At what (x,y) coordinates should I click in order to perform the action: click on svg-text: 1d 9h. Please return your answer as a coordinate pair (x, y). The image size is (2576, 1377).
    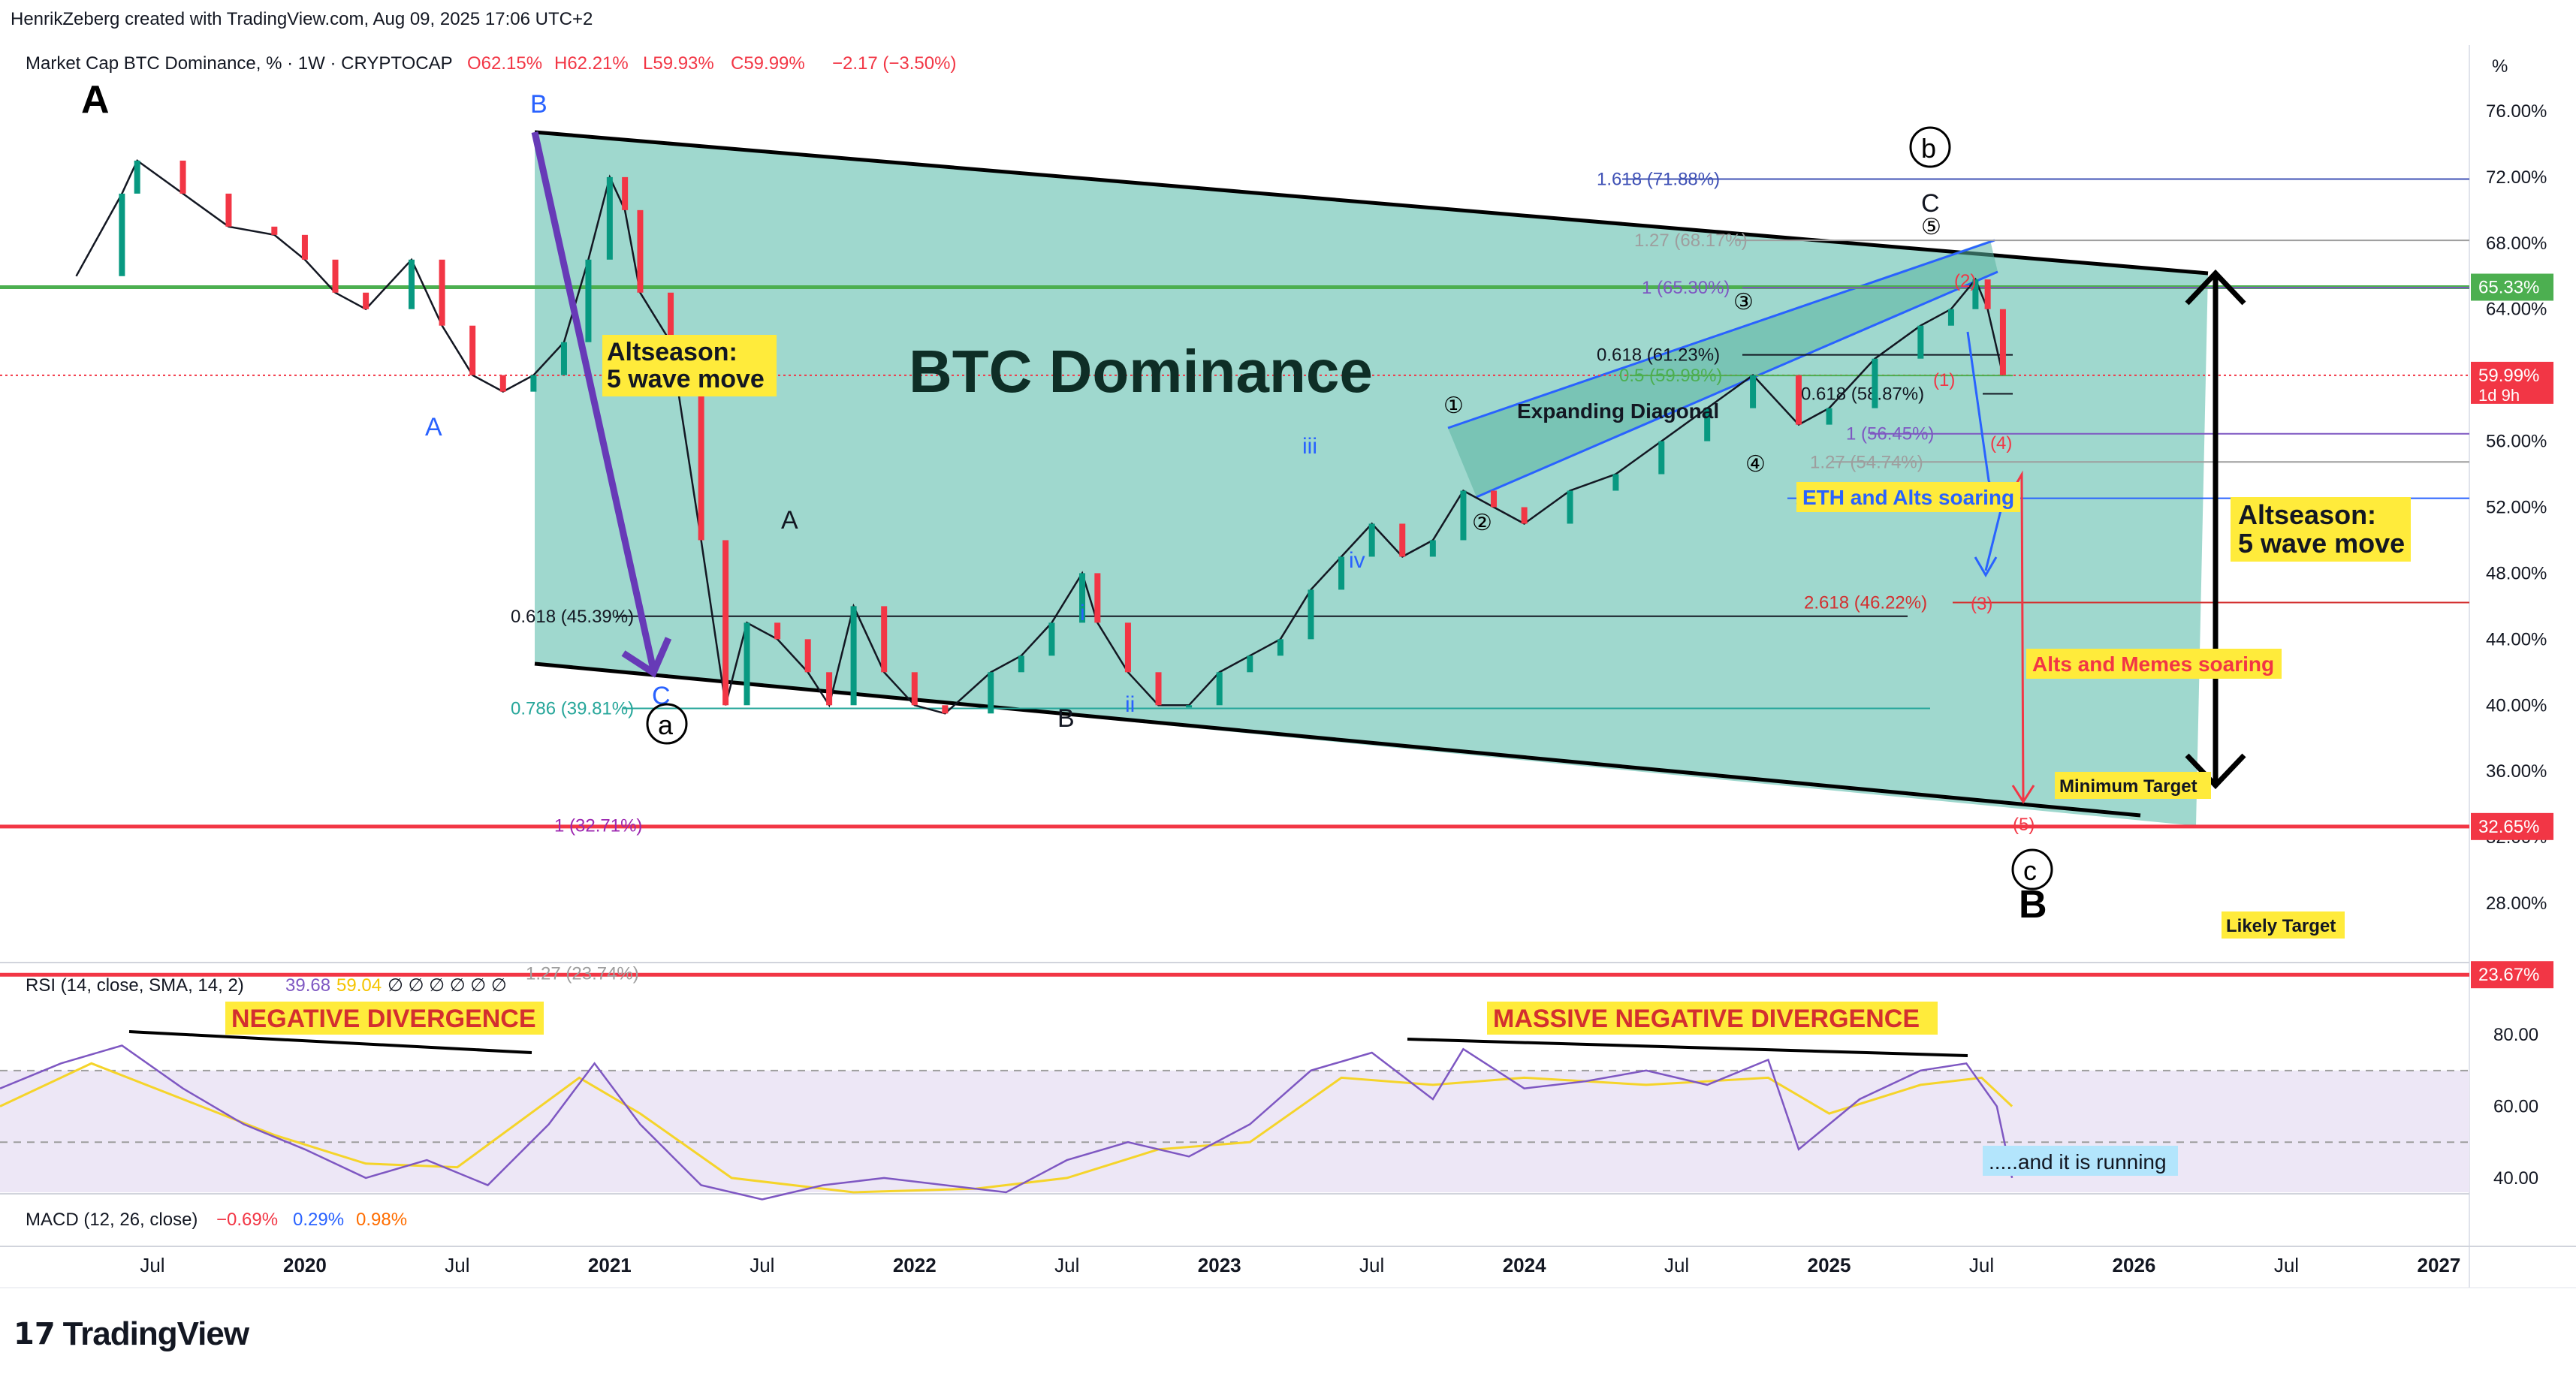
    Looking at the image, I should click on (2499, 395).